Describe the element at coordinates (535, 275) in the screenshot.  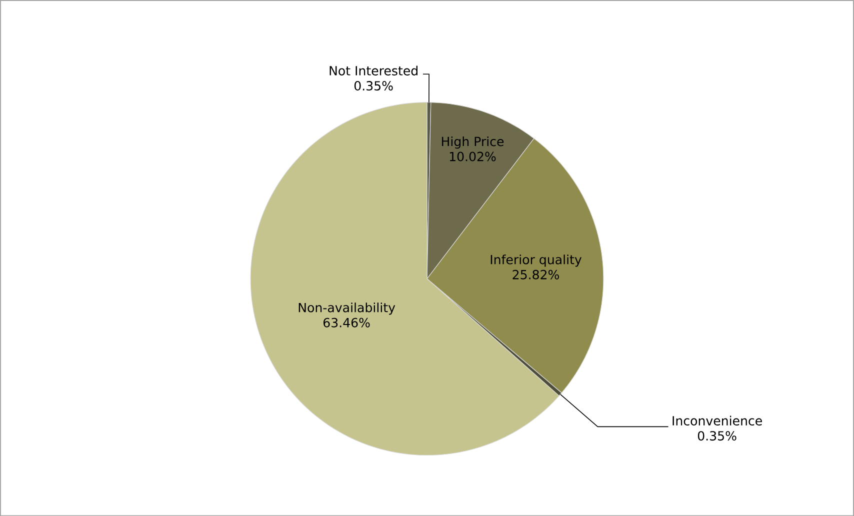
I see `data-label: 25.82%` at that location.